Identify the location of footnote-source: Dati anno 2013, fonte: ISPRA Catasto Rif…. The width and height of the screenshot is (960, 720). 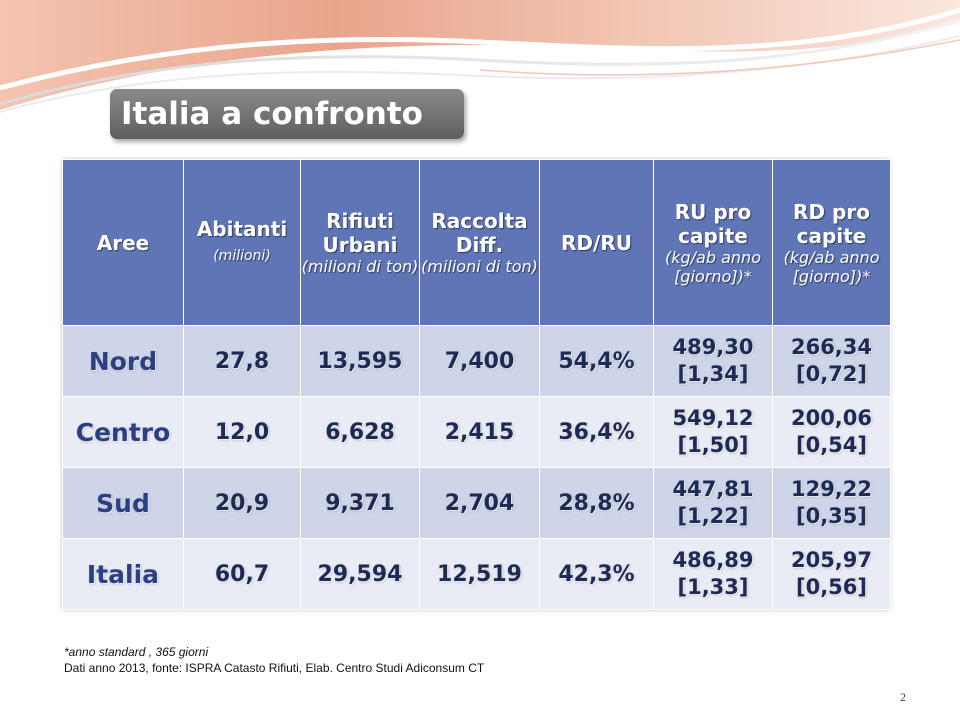
(274, 668).